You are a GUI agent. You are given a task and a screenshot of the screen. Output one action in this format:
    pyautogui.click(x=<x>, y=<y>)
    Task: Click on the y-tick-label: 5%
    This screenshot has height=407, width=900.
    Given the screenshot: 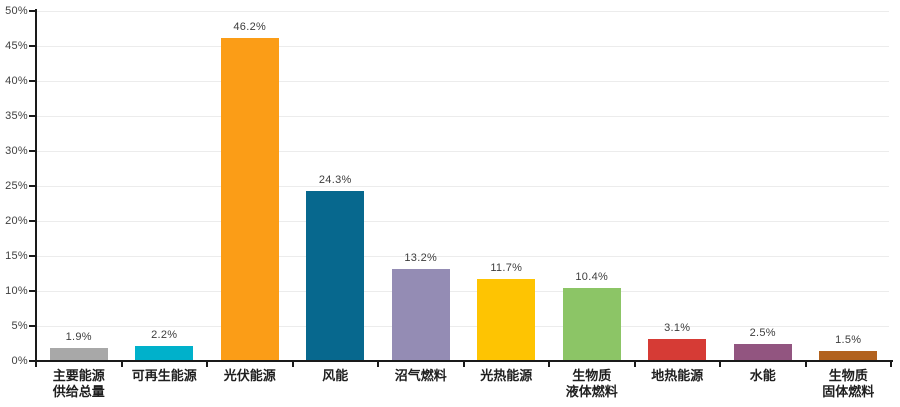 What is the action you would take?
    pyautogui.click(x=19, y=326)
    